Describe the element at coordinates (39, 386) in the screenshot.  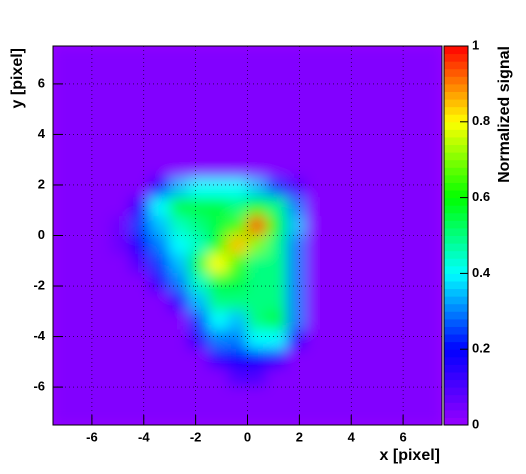
I see `y-tick-label: -6` at that location.